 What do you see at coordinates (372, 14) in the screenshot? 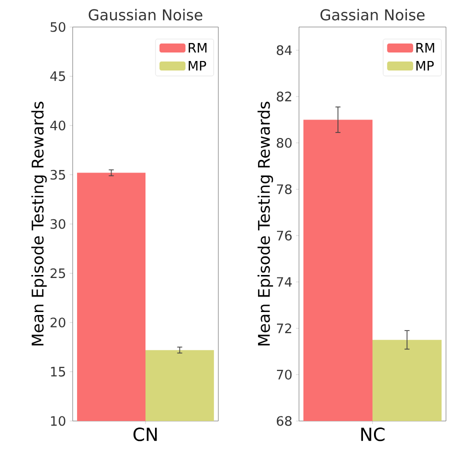
I see `chart-title: Gassian Noise` at bounding box center [372, 14].